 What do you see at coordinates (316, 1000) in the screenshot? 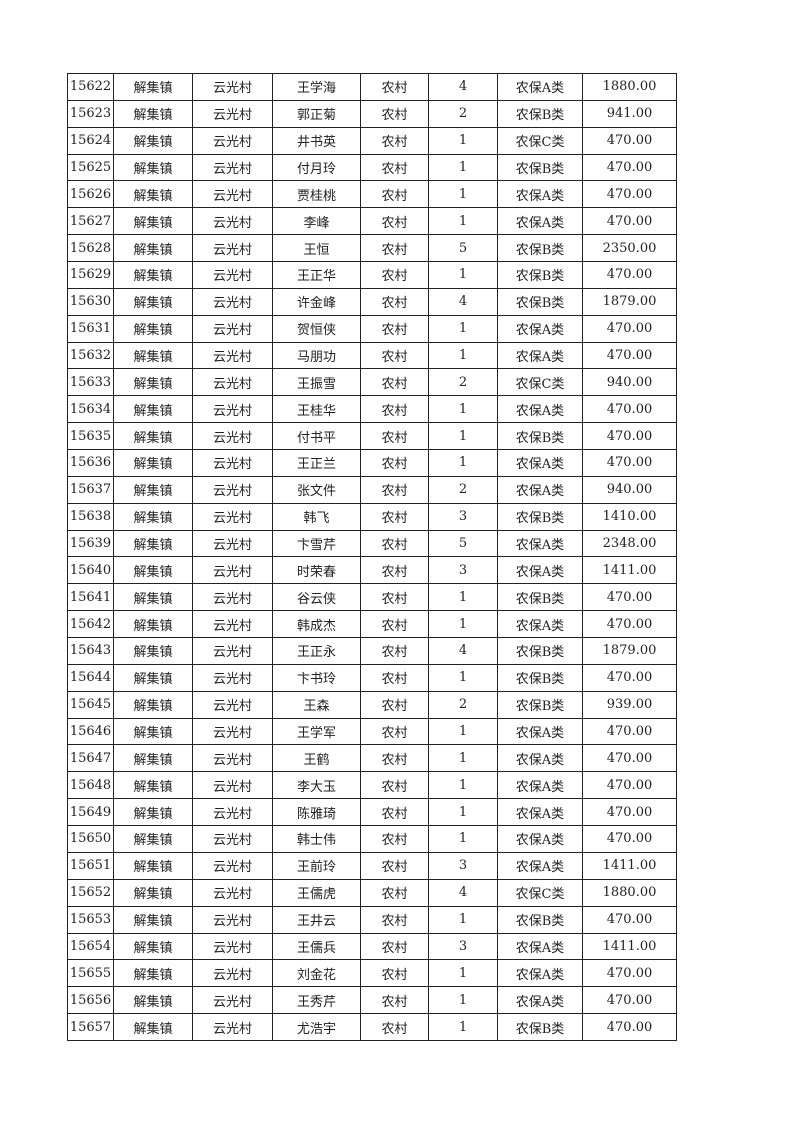
I see `name-cell: 王秀芹` at bounding box center [316, 1000].